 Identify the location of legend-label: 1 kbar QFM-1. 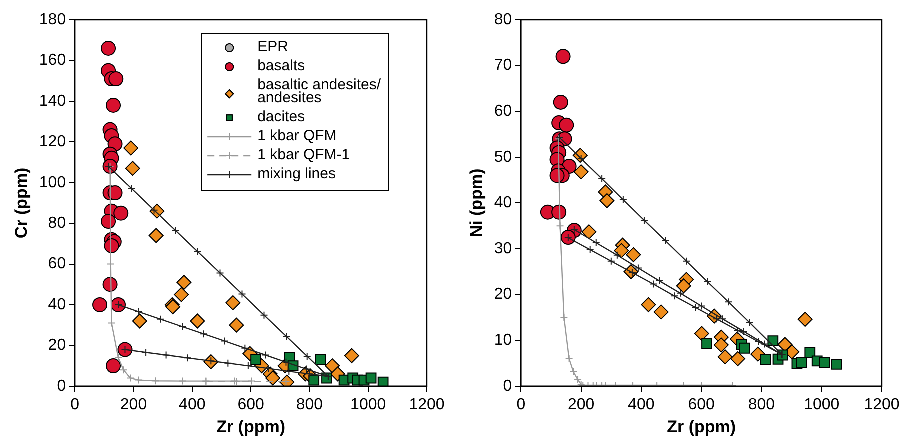
(304, 155).